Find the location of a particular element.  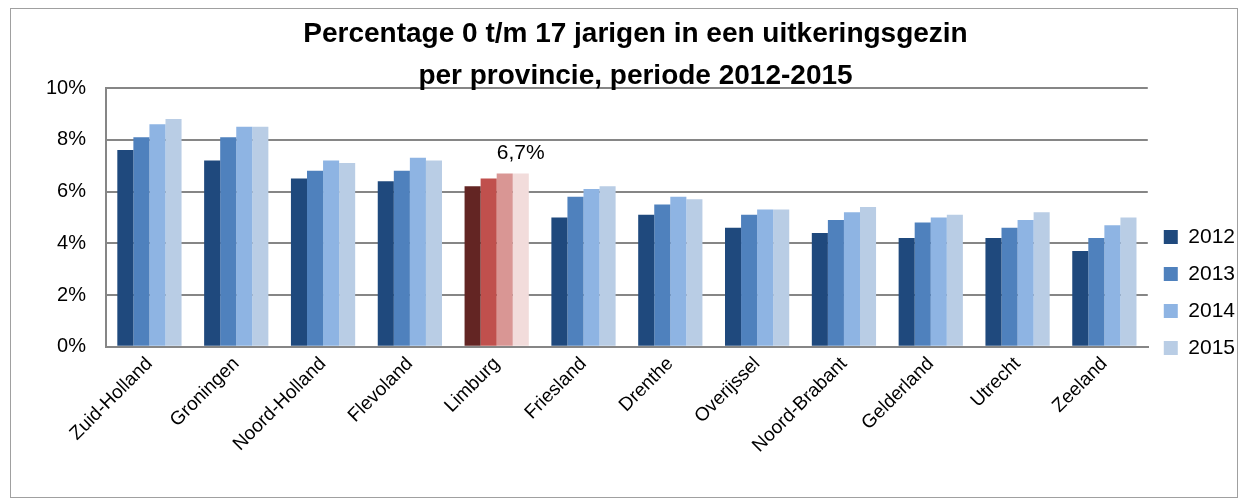

legend-label: 2012 is located at coordinates (1211, 235).